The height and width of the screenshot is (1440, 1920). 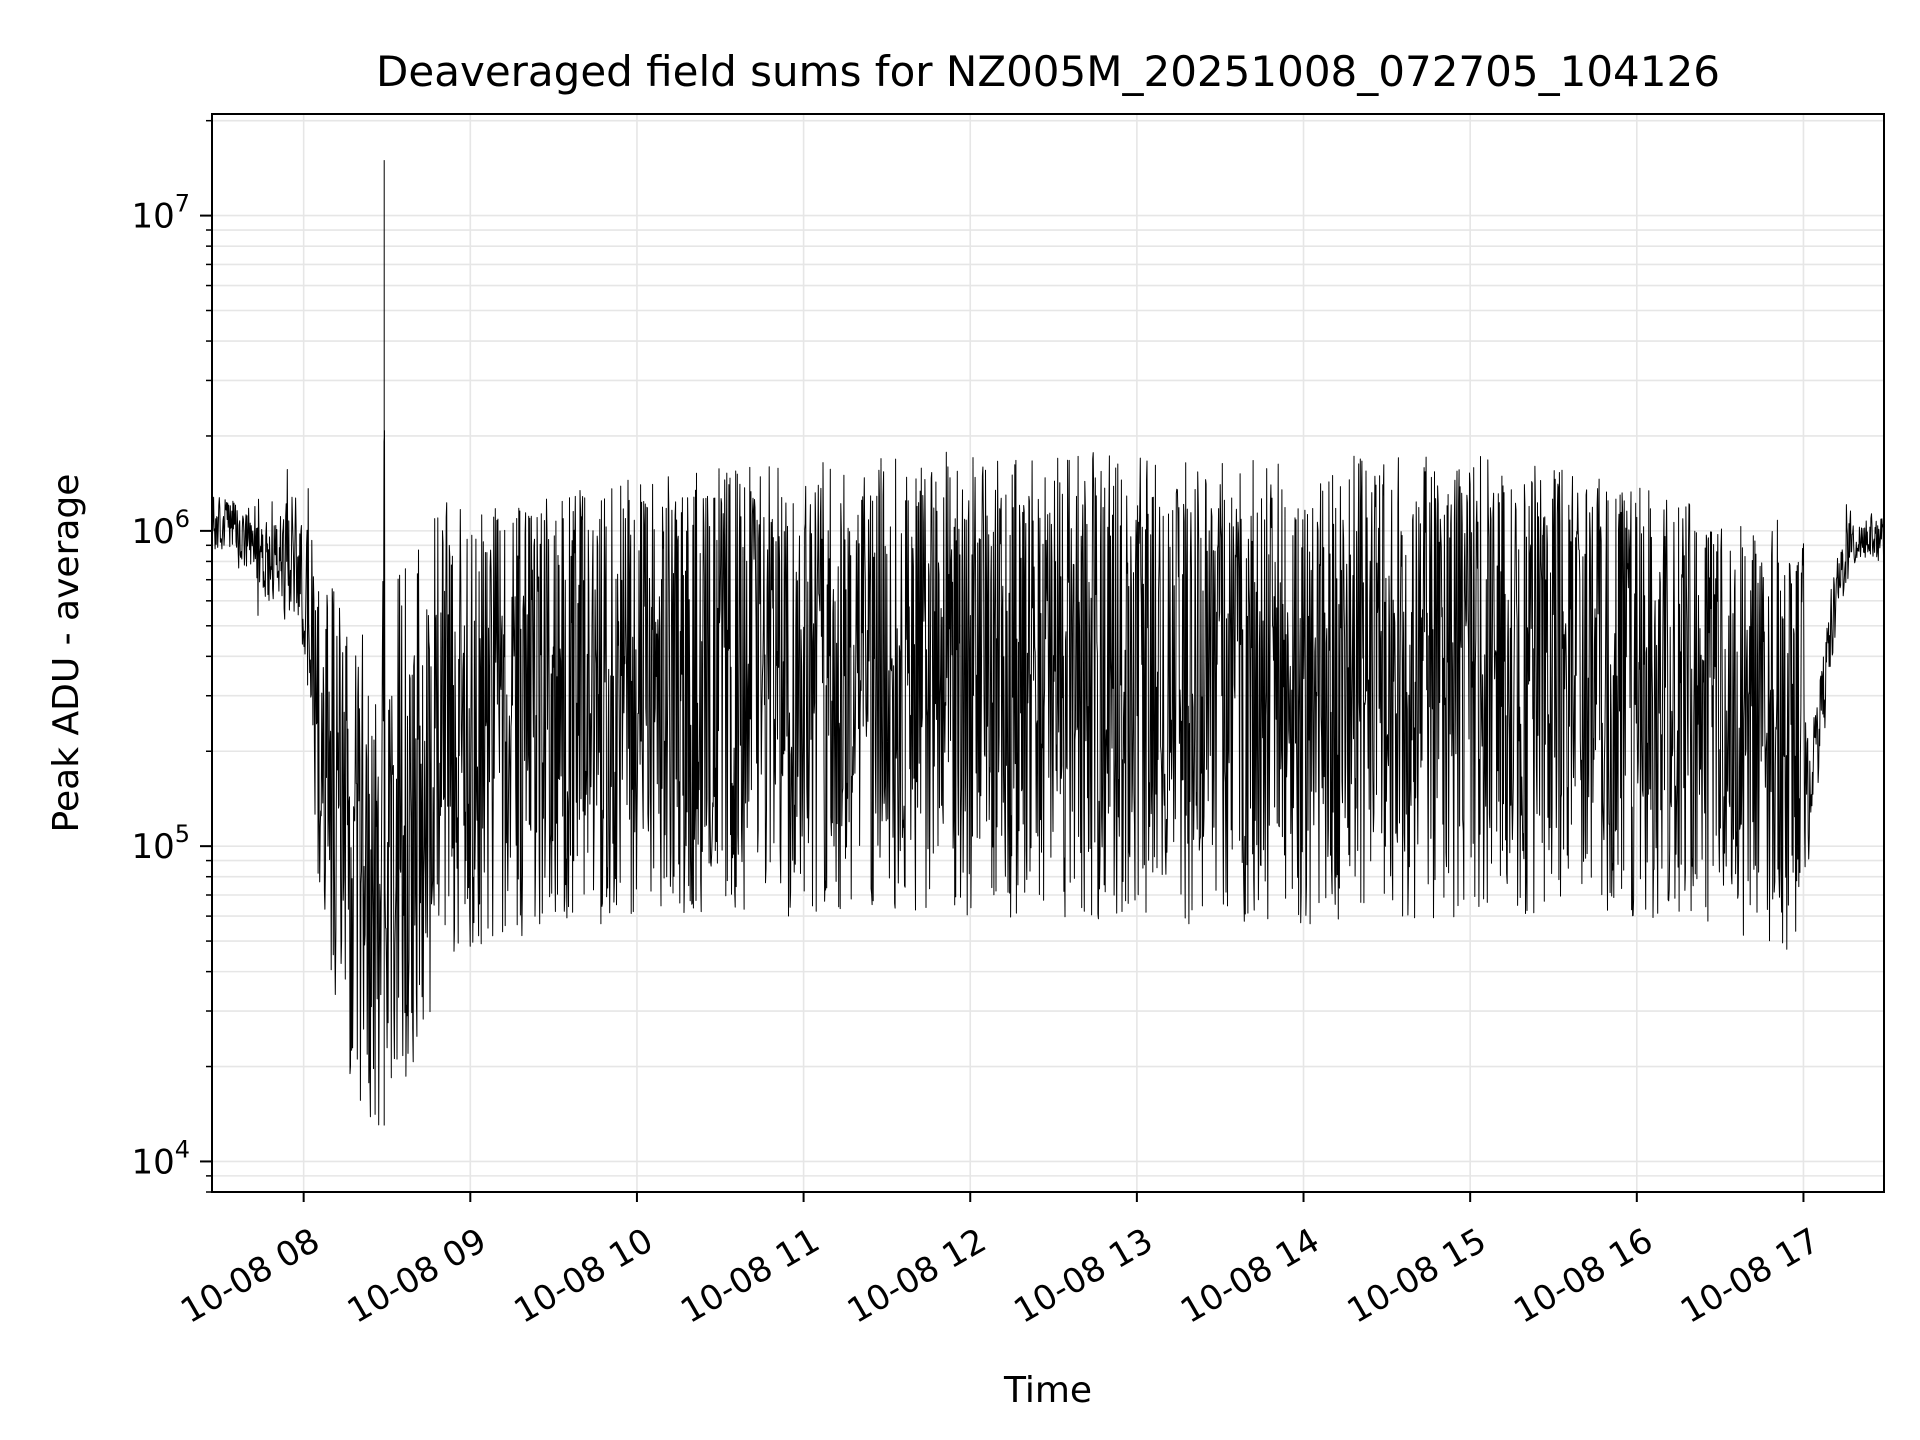 What do you see at coordinates (66, 653) in the screenshot?
I see `y-axis-label: Peak ADU - average` at bounding box center [66, 653].